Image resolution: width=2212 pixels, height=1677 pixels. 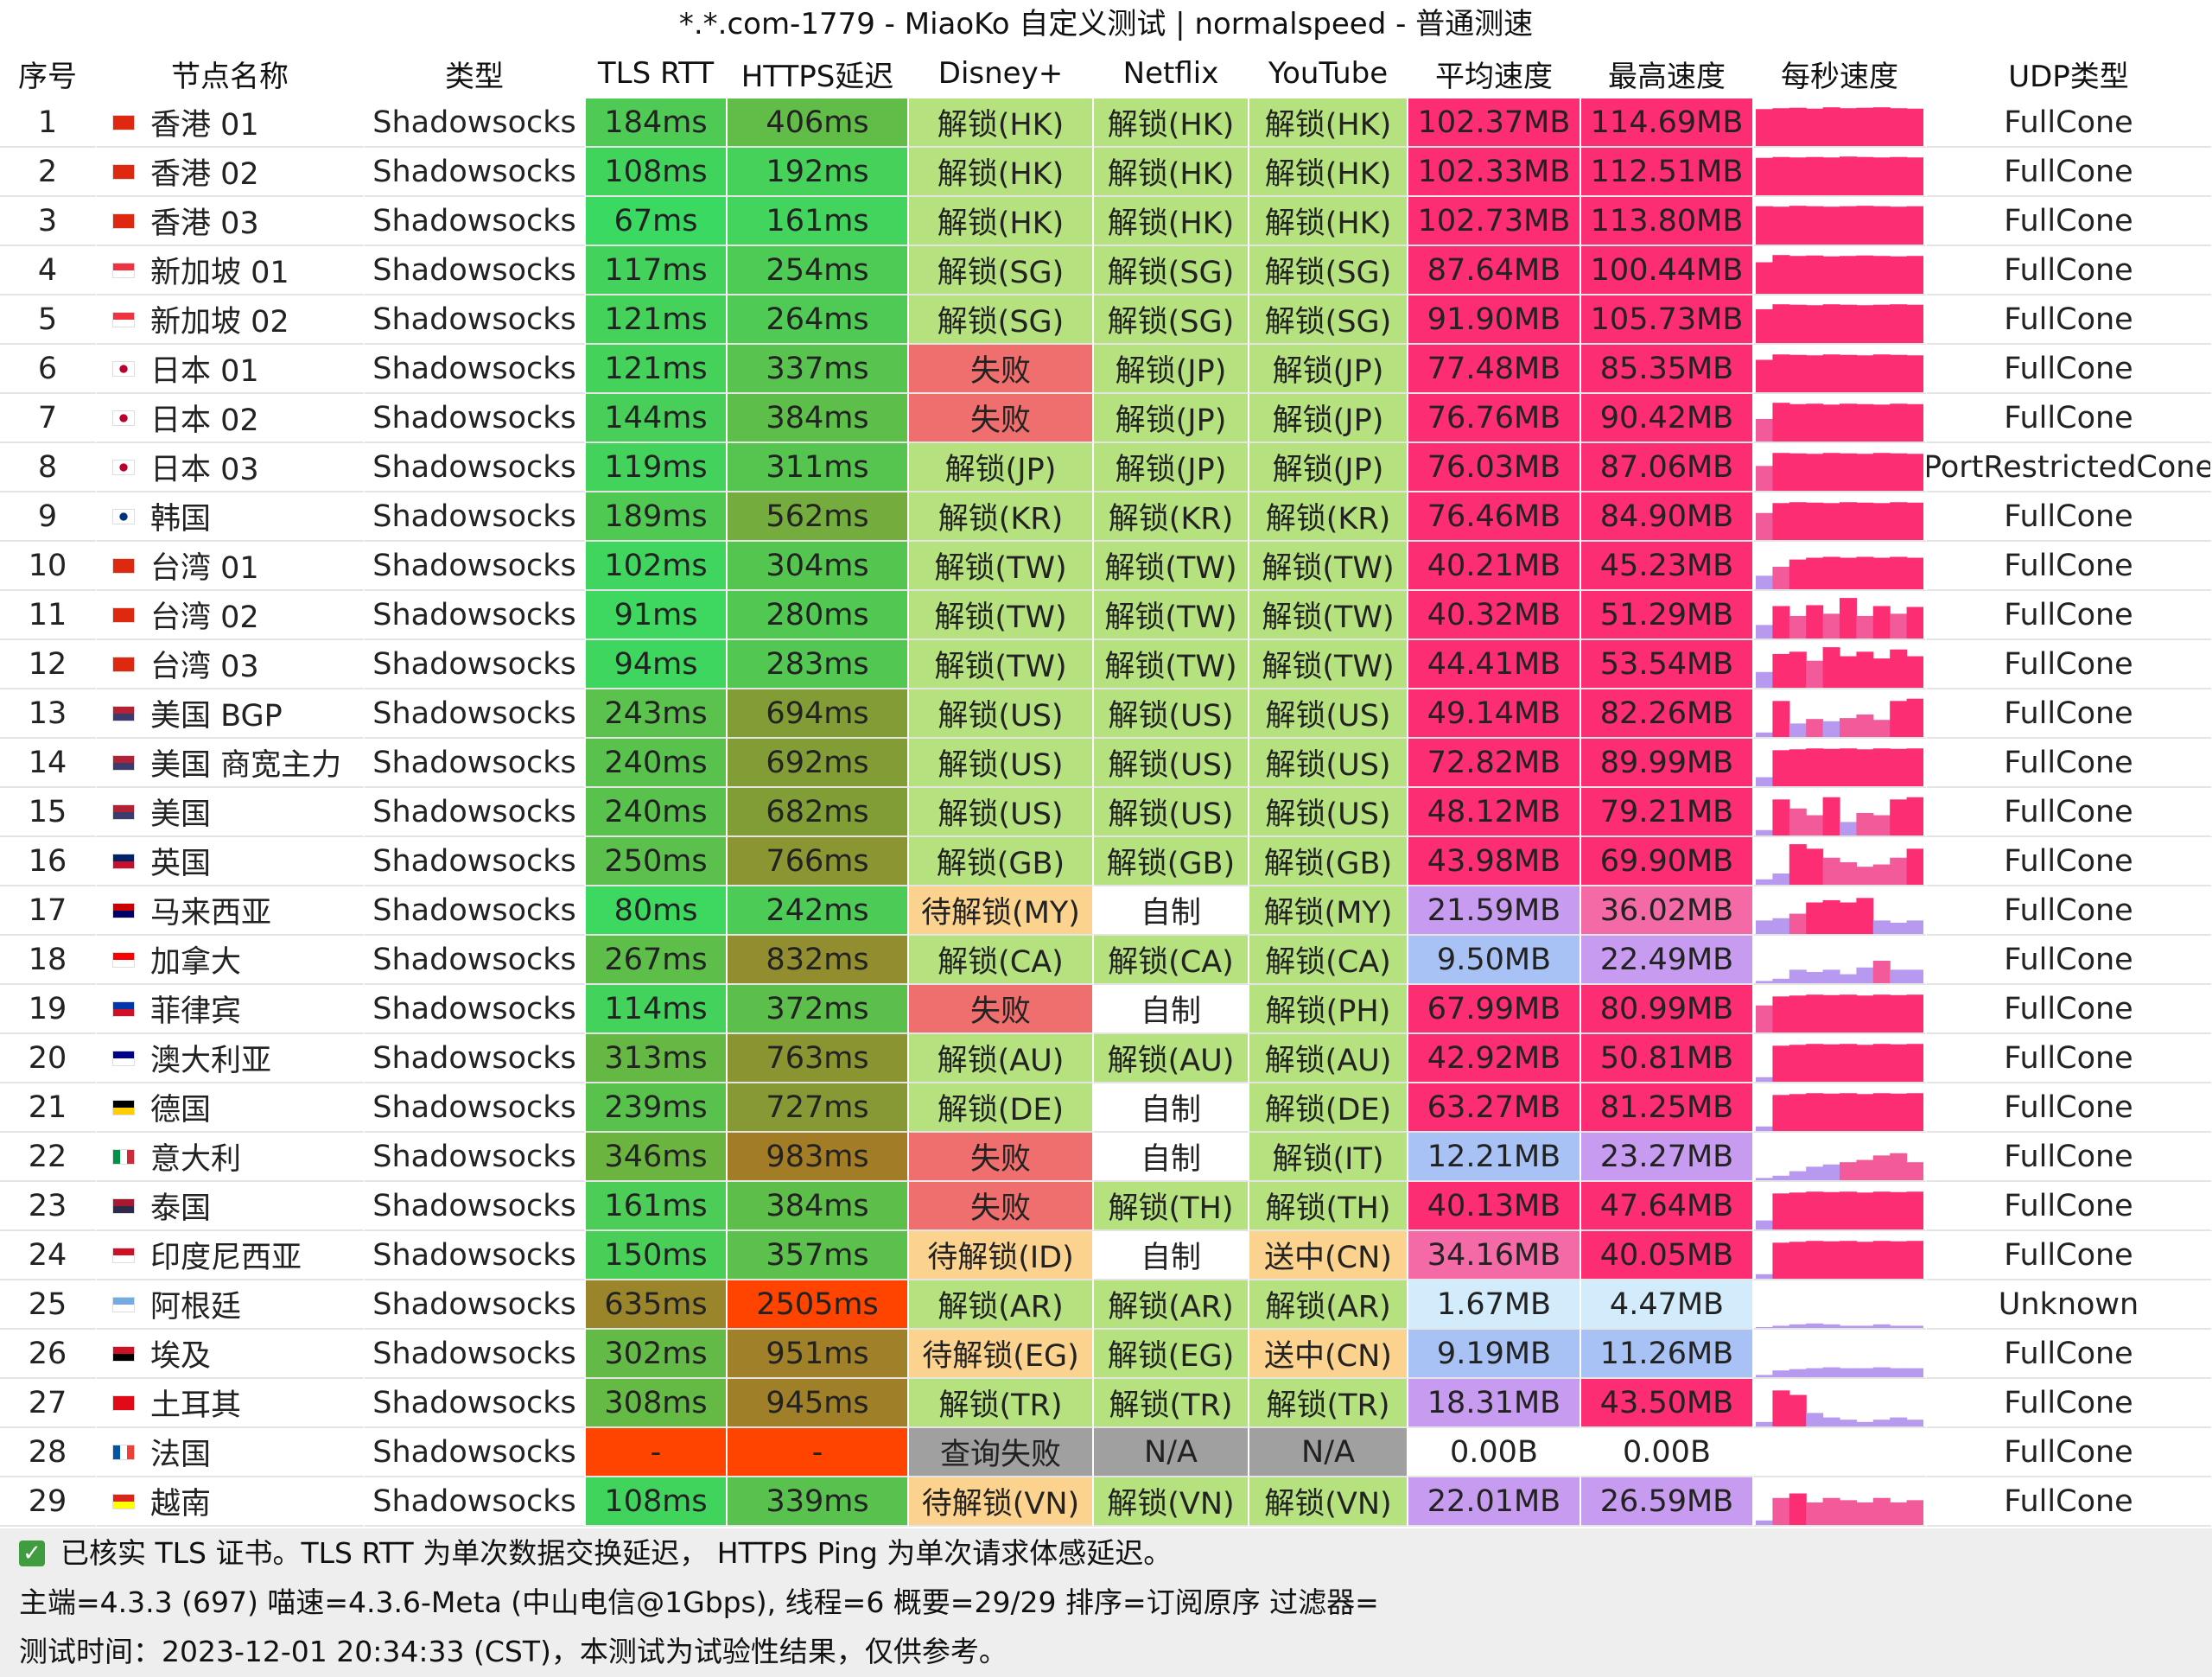 I want to click on column-header-spark: 每秒速度, so click(x=1840, y=73).